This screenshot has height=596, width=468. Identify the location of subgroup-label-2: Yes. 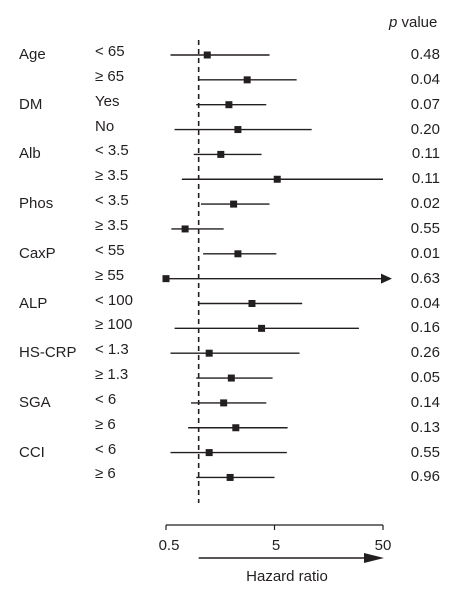
(107, 101).